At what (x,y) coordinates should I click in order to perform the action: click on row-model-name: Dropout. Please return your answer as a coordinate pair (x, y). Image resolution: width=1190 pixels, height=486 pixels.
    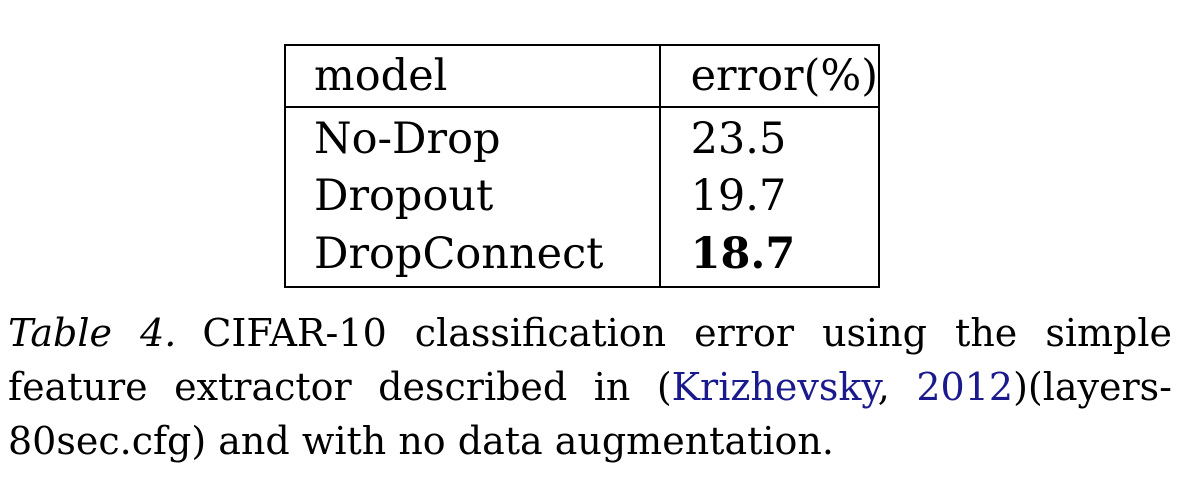
    Looking at the image, I should click on (473, 196).